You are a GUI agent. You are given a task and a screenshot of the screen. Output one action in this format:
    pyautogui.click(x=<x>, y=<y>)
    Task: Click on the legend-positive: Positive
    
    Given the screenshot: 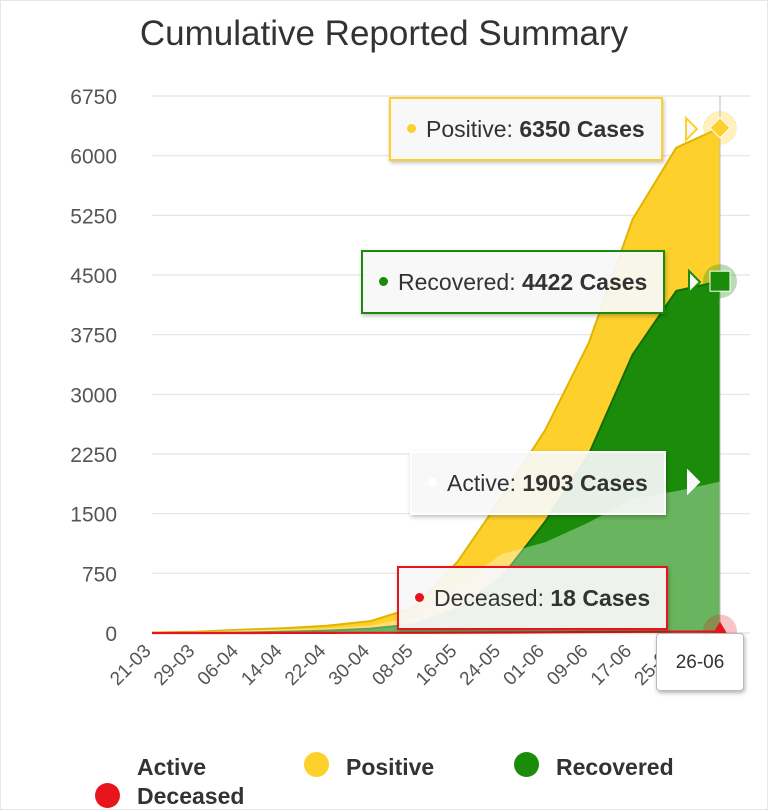 What is the action you would take?
    pyautogui.click(x=369, y=766)
    